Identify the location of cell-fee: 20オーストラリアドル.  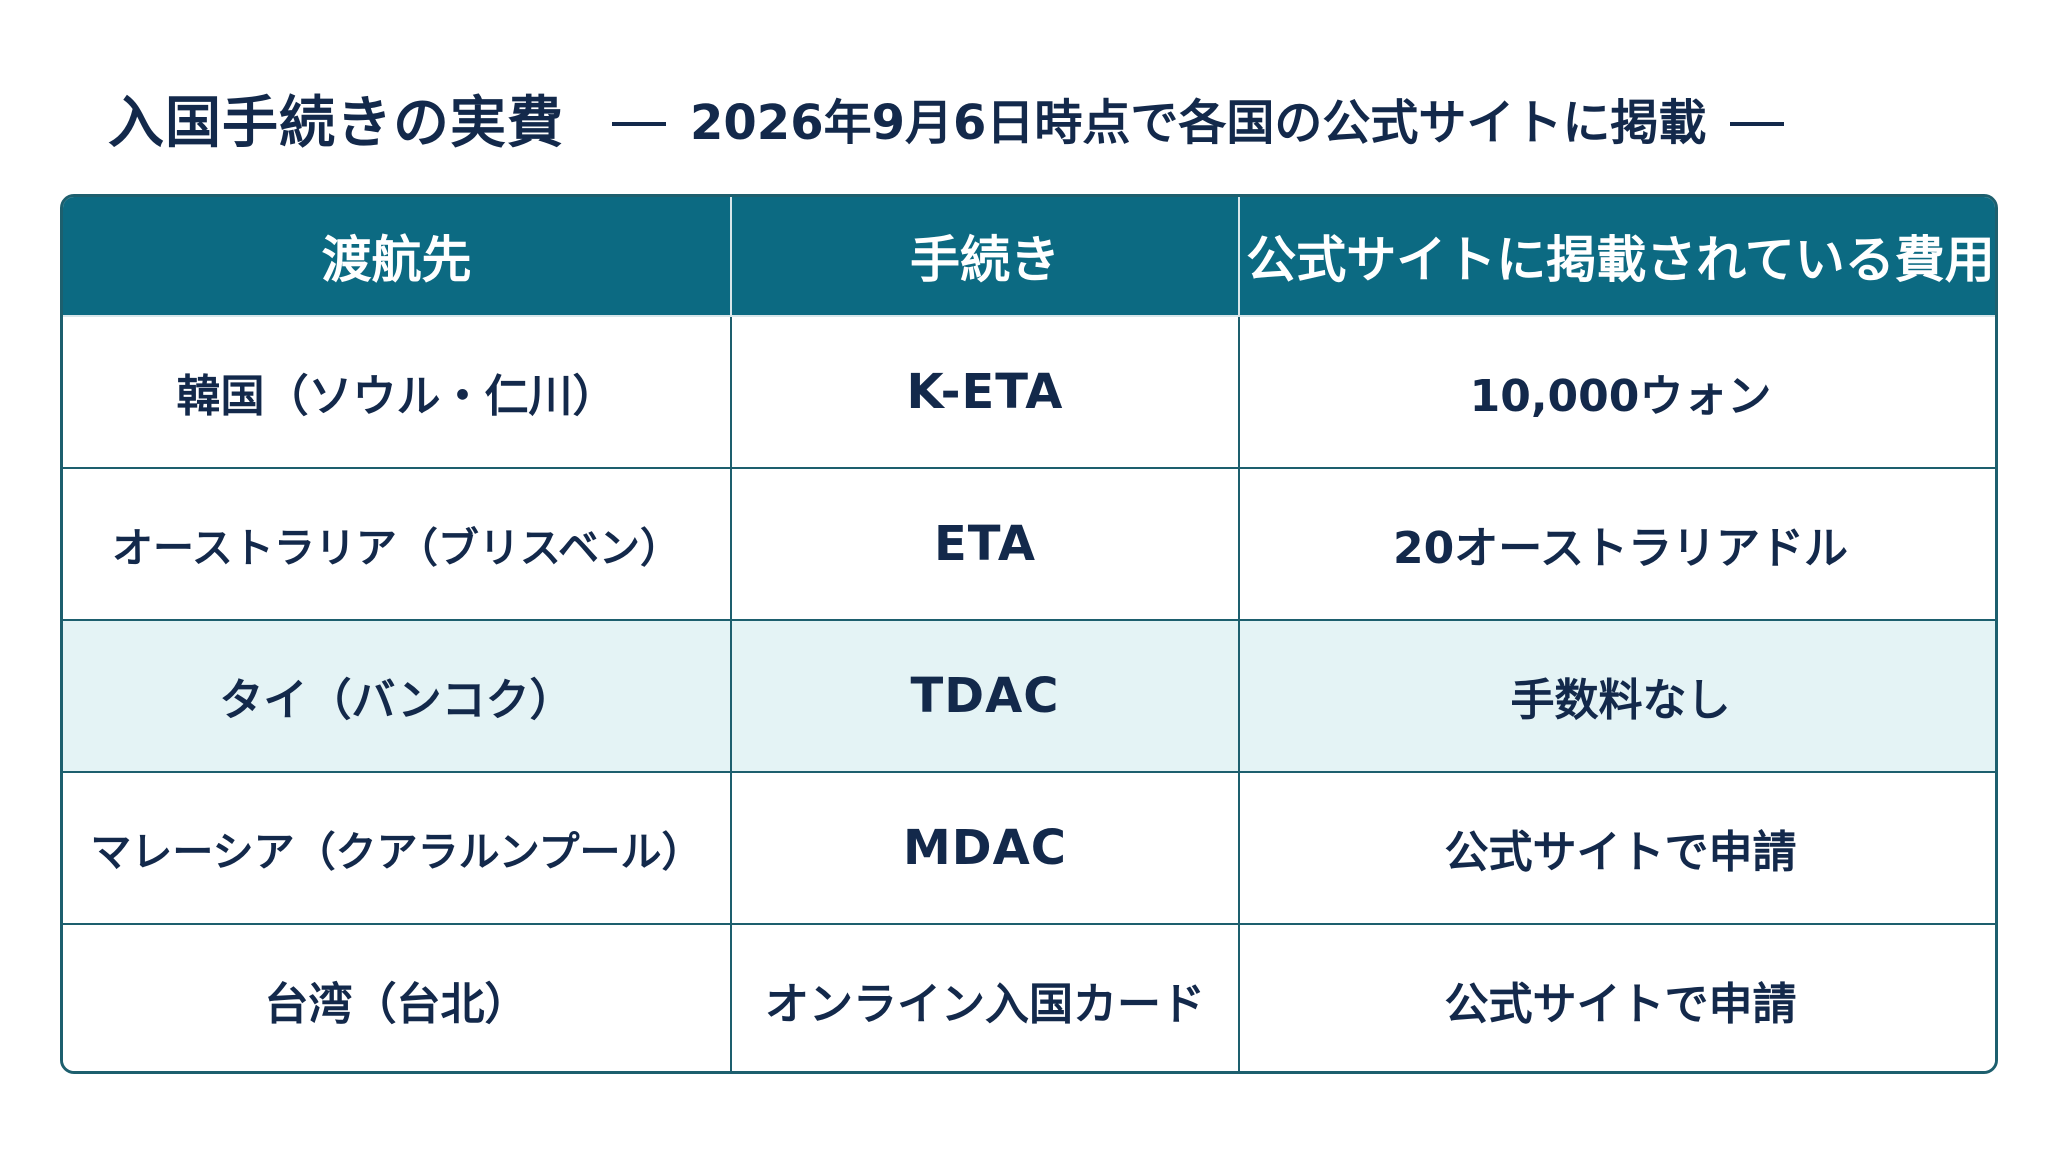
(1617, 544).